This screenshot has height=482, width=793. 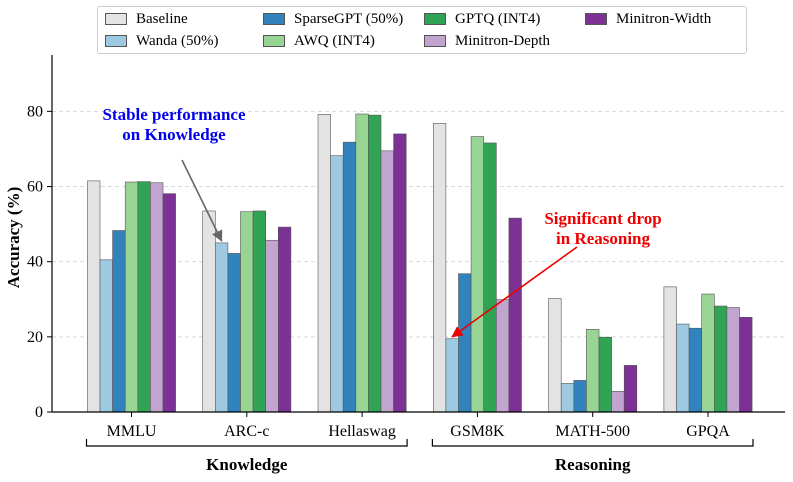 I want to click on x-tick-label: GSM8K, so click(x=477, y=431).